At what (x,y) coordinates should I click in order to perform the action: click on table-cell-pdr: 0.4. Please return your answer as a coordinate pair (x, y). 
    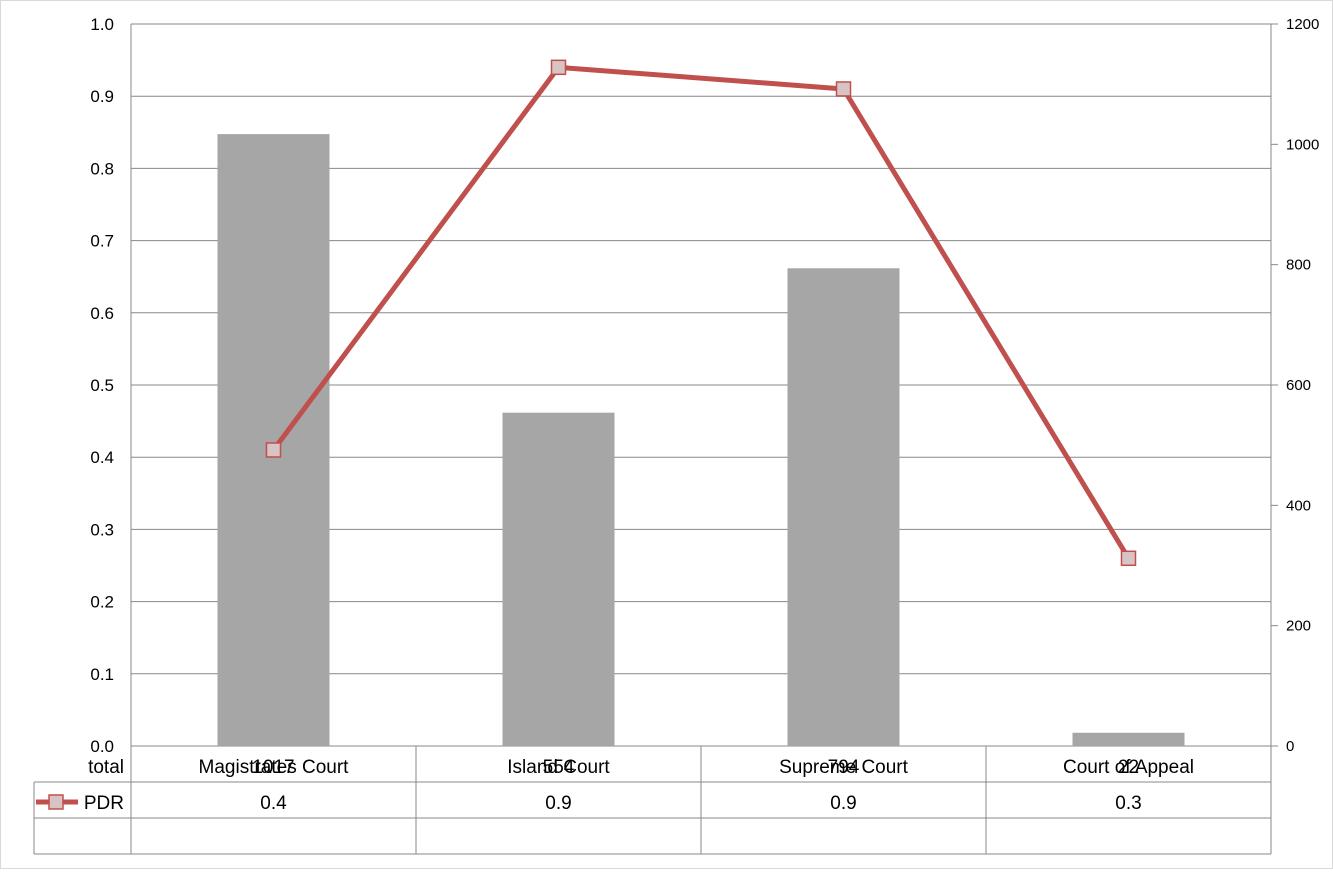
    Looking at the image, I should click on (273, 803).